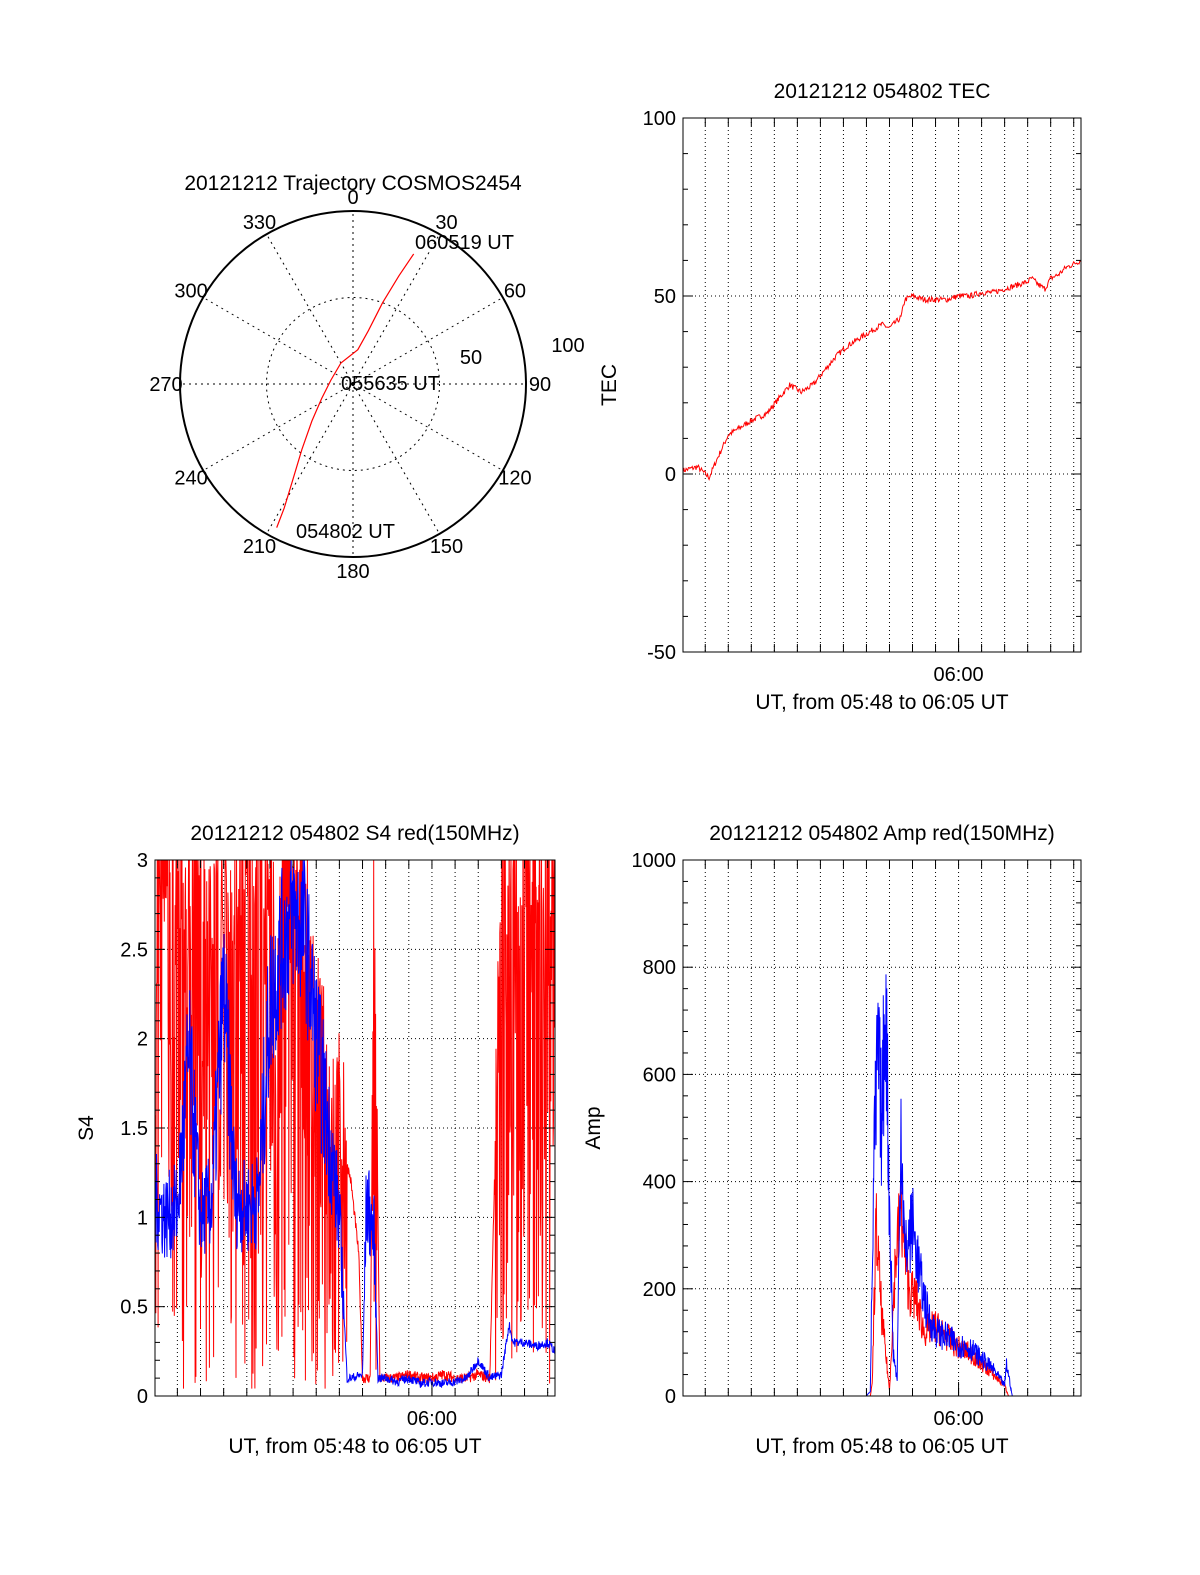  What do you see at coordinates (471, 358) in the screenshot?
I see `radial-label: 50` at bounding box center [471, 358].